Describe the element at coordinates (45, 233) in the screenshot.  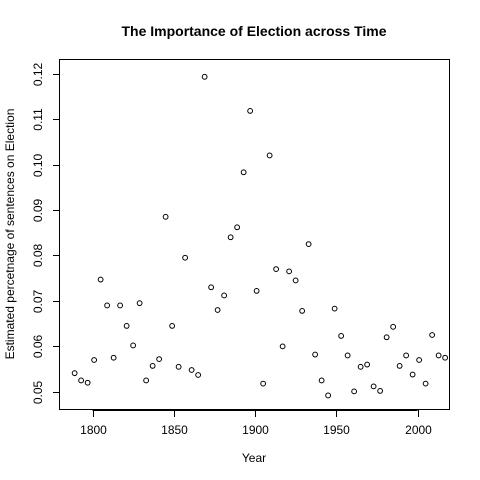
I see `y-axis: 0.05 0.06 0.07 0.08 0.09 0.10 0.11 0.12` at that location.